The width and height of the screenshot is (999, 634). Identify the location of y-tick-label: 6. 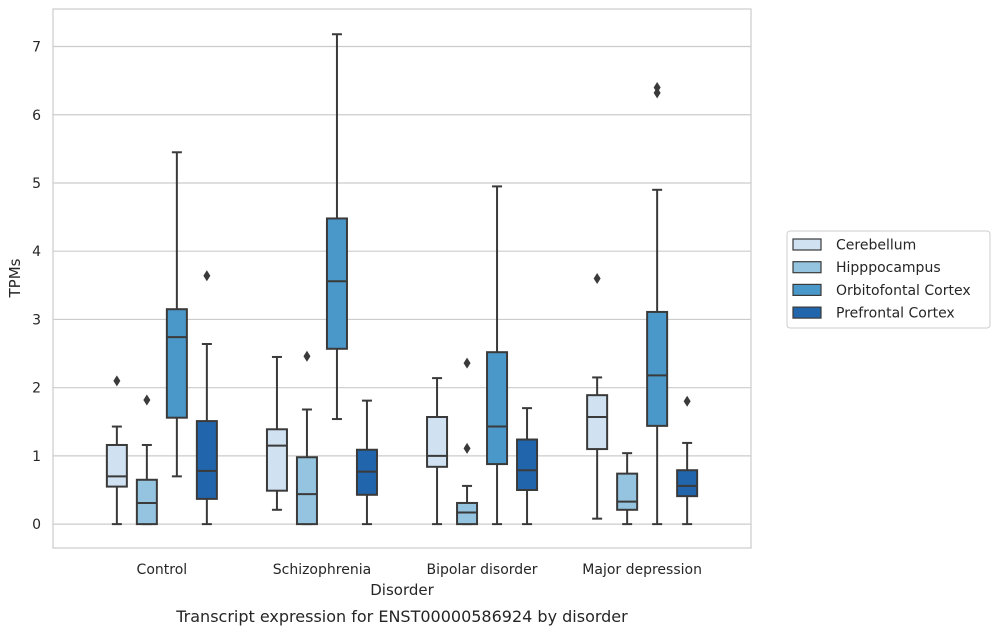
(36, 116).